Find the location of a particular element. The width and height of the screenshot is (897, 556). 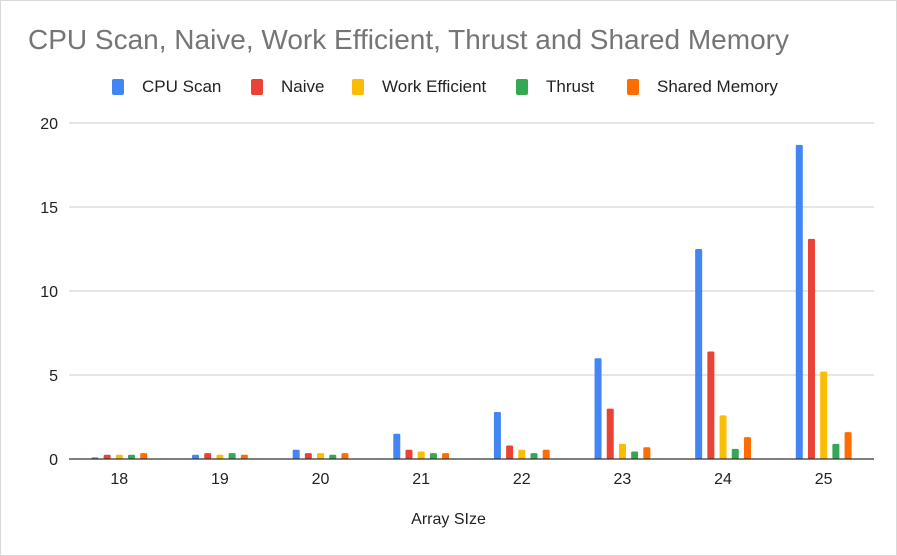

legend-label: Thrust is located at coordinates (570, 86).